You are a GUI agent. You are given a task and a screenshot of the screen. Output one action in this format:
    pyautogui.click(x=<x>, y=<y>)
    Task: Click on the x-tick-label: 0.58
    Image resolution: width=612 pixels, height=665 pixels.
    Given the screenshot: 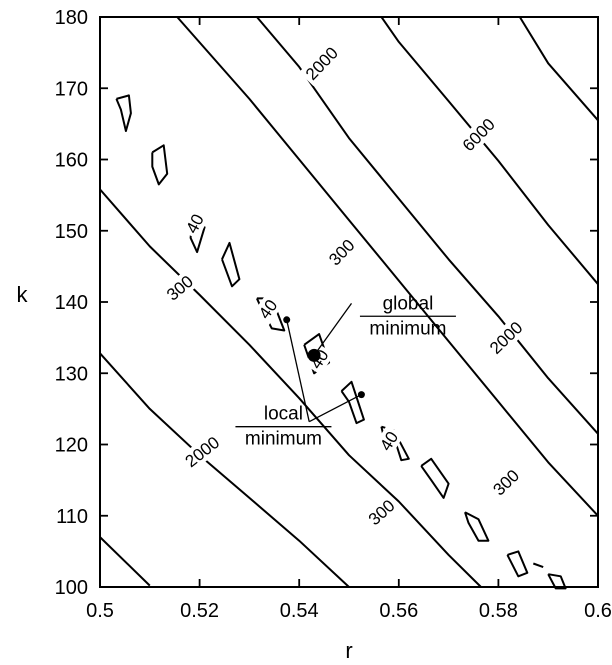 What is the action you would take?
    pyautogui.click(x=498, y=611)
    